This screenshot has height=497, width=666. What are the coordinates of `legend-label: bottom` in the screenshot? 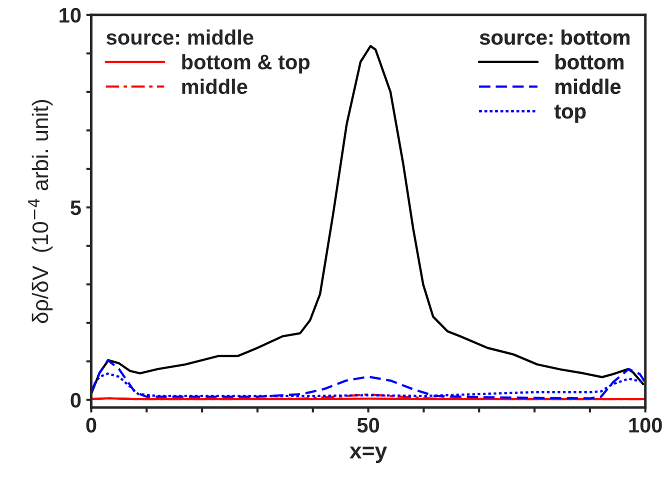 It's located at (590, 62).